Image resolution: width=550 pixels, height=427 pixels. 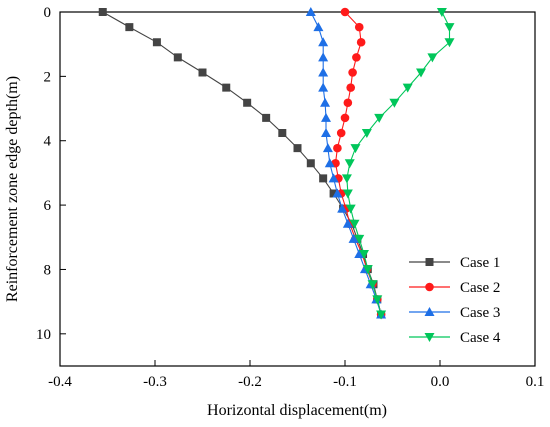 What do you see at coordinates (48, 270) in the screenshot?
I see `y-tick-label: 8` at bounding box center [48, 270].